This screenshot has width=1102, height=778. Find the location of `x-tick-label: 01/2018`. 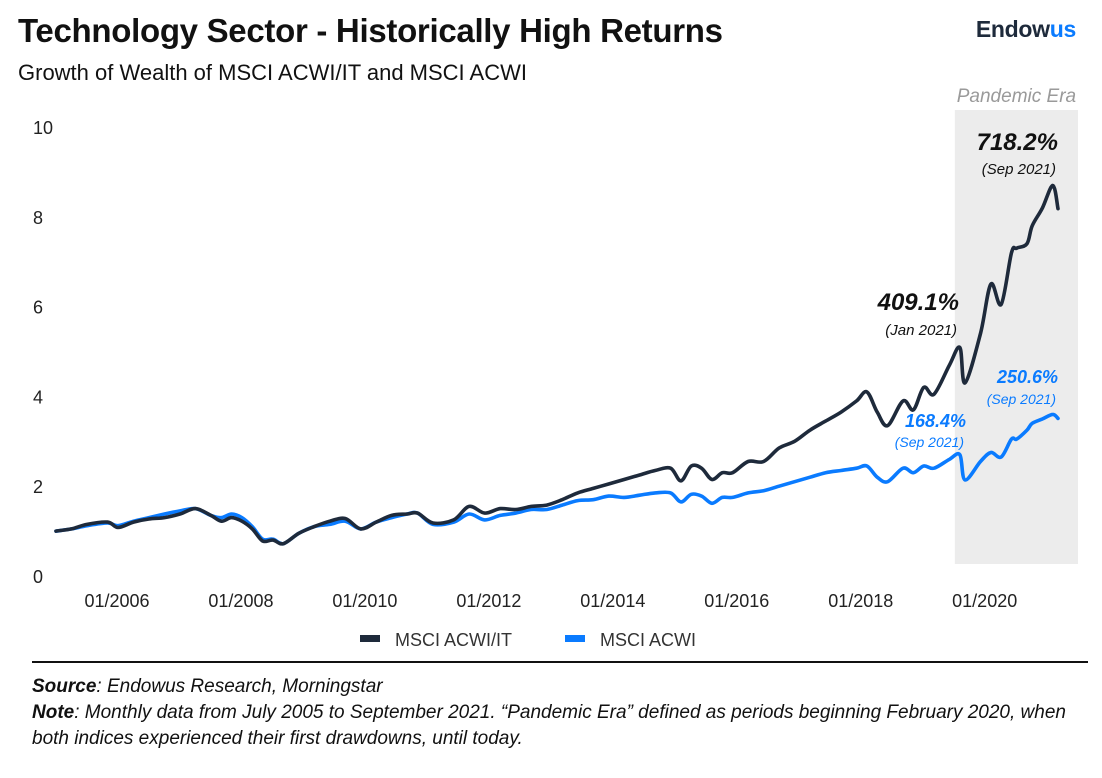

x-tick-label: 01/2018 is located at coordinates (860, 601).